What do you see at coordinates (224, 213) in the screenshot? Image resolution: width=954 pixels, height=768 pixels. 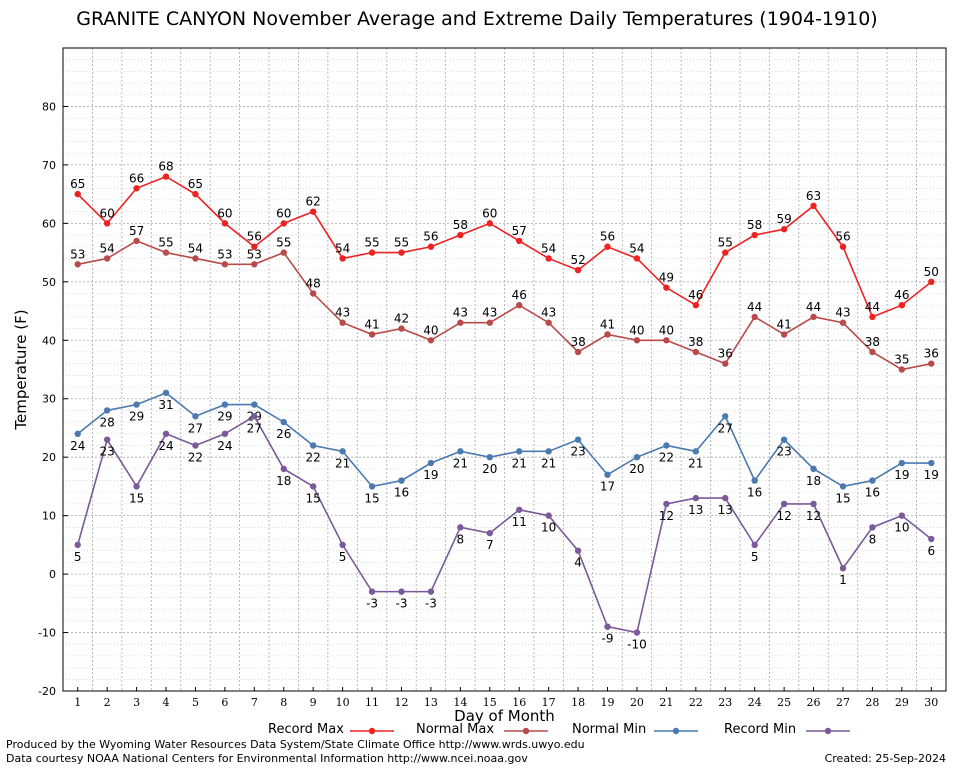 I see `data-label-record-max: 60` at bounding box center [224, 213].